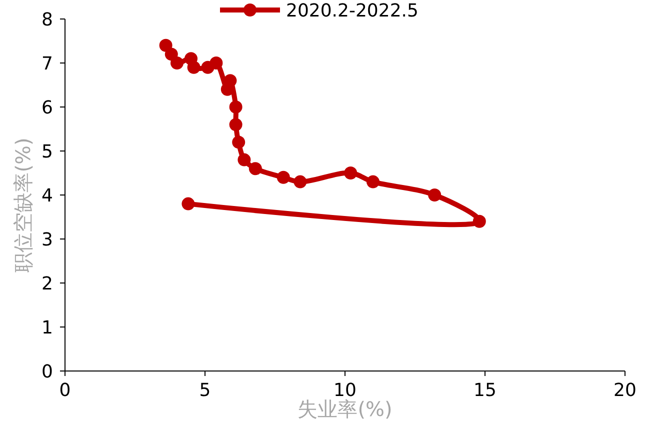 Image resolution: width=652 pixels, height=421 pixels. What do you see at coordinates (625, 390) in the screenshot?
I see `x-tick-label: 20` at bounding box center [625, 390].